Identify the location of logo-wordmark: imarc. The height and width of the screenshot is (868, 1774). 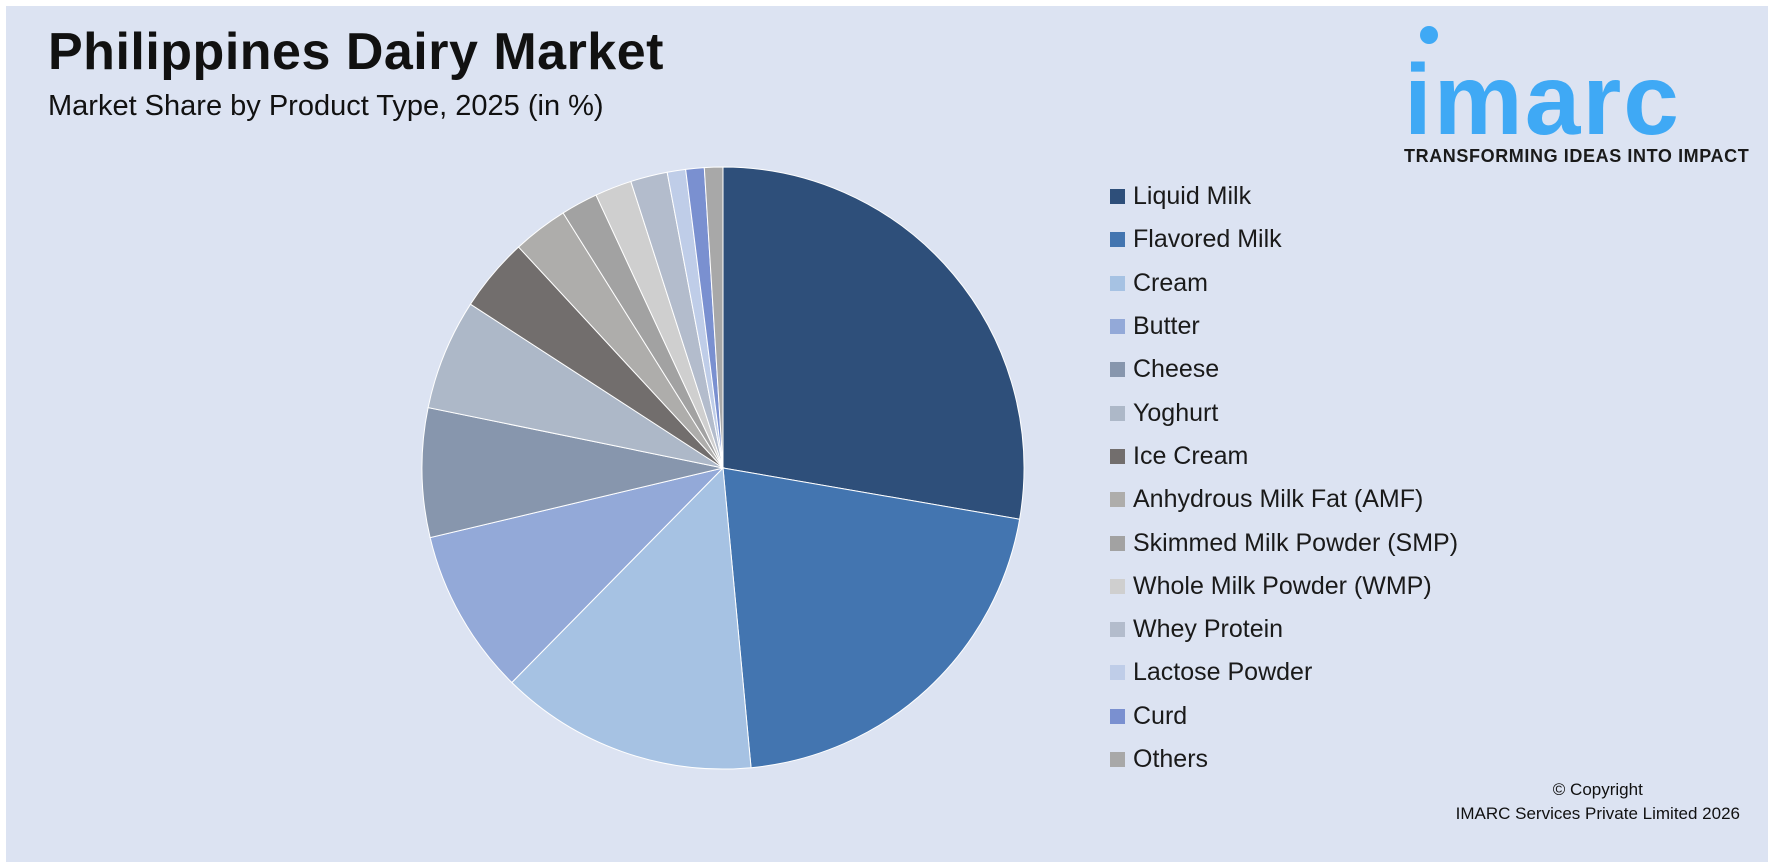
(1542, 100).